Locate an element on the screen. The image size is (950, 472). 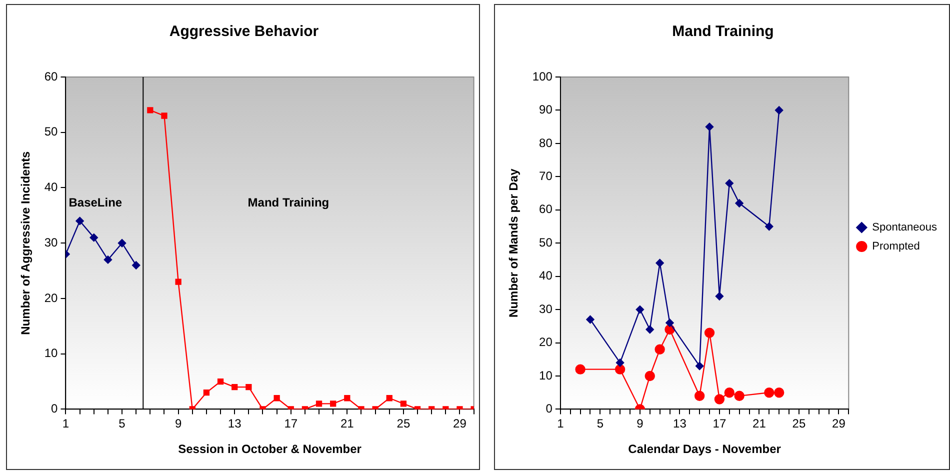
y-tick-label: 100 is located at coordinates (542, 76).